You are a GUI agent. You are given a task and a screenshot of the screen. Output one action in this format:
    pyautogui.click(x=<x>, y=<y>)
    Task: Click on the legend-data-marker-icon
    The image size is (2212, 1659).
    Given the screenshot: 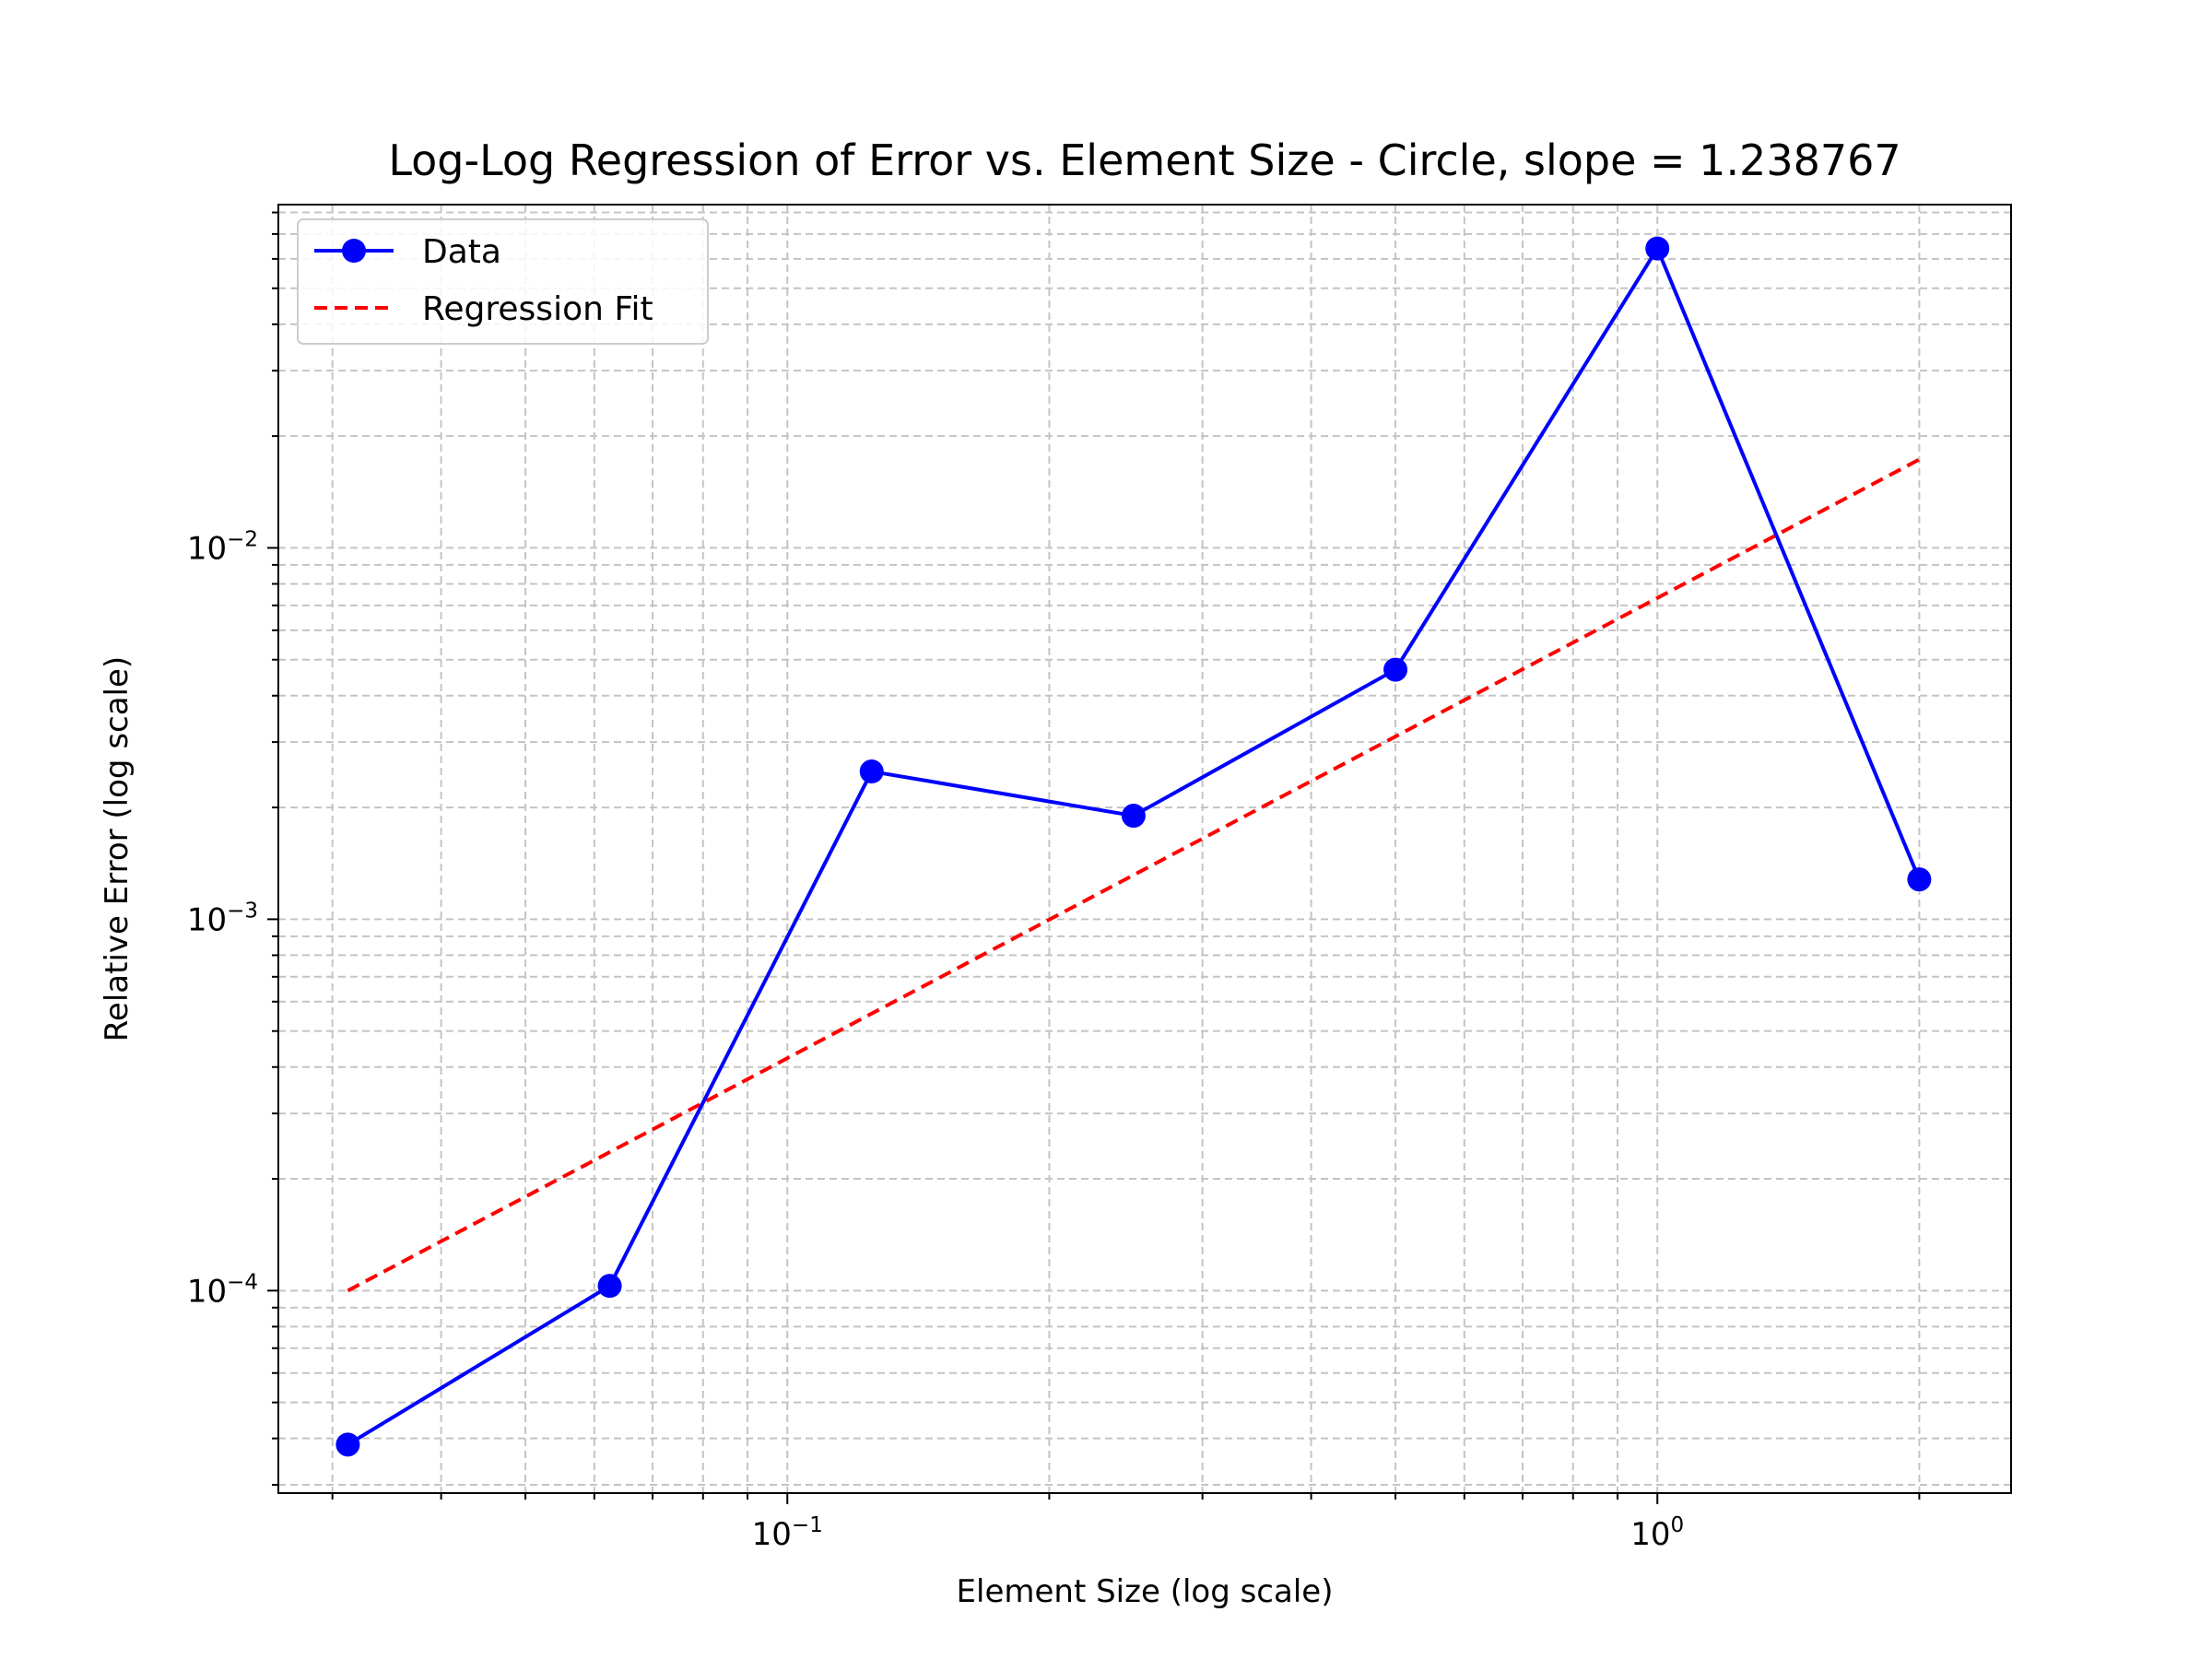 What is the action you would take?
    pyautogui.click(x=354, y=251)
    